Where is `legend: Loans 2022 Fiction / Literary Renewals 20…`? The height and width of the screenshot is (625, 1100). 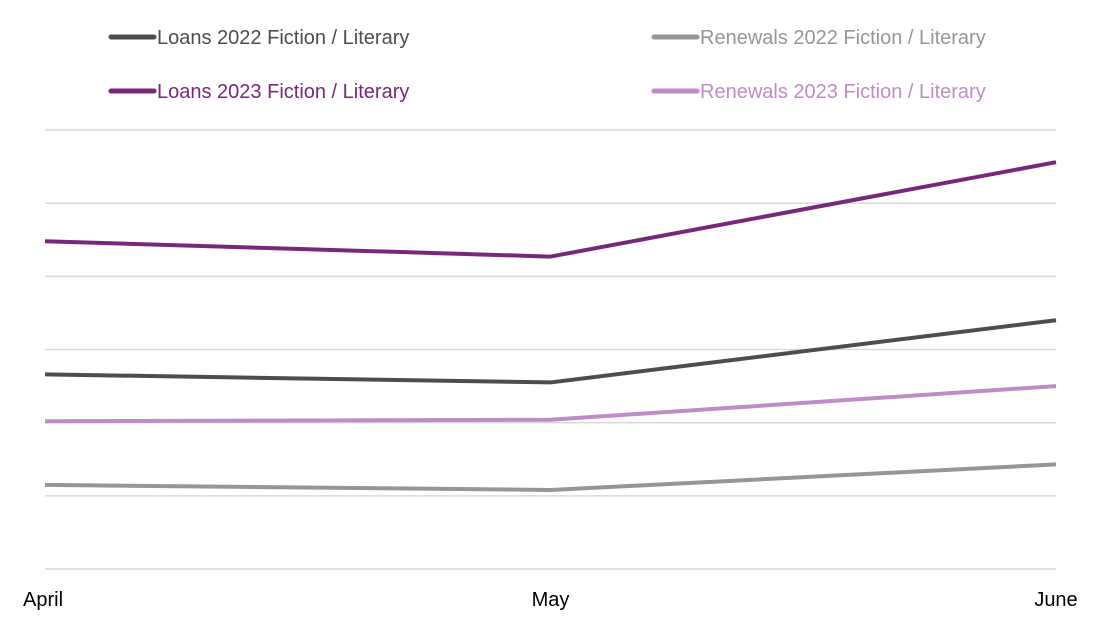 legend: Loans 2022 Fiction / Literary Renewals 20… is located at coordinates (547, 65).